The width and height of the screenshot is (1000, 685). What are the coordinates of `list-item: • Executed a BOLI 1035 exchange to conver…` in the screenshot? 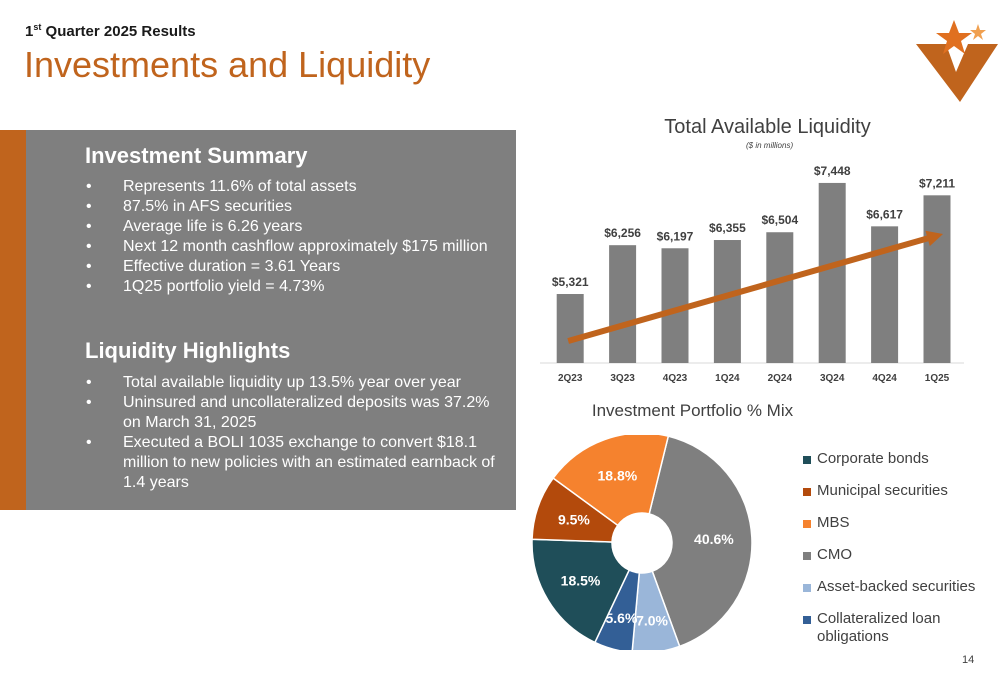 It's located at (290, 462).